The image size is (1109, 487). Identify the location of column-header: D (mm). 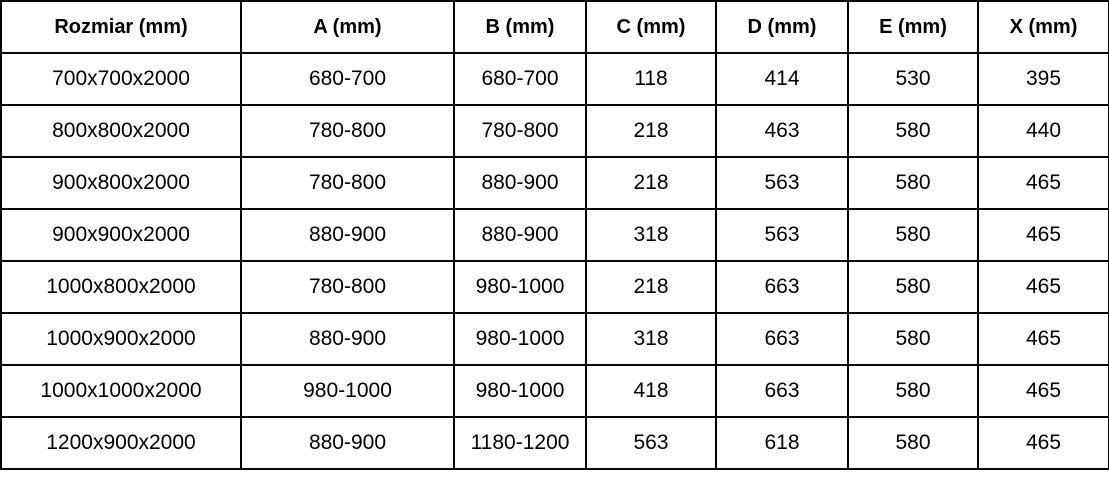
(782, 27).